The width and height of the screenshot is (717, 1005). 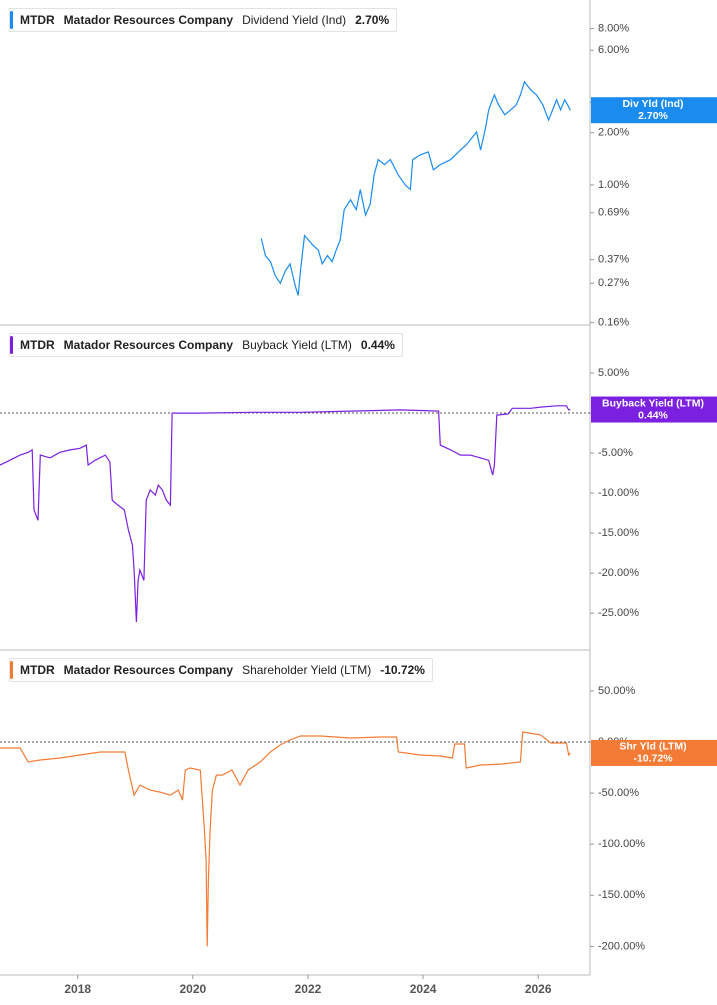 I want to click on value-tag: Buyback Yield (LTM)0.44%, so click(x=654, y=409).